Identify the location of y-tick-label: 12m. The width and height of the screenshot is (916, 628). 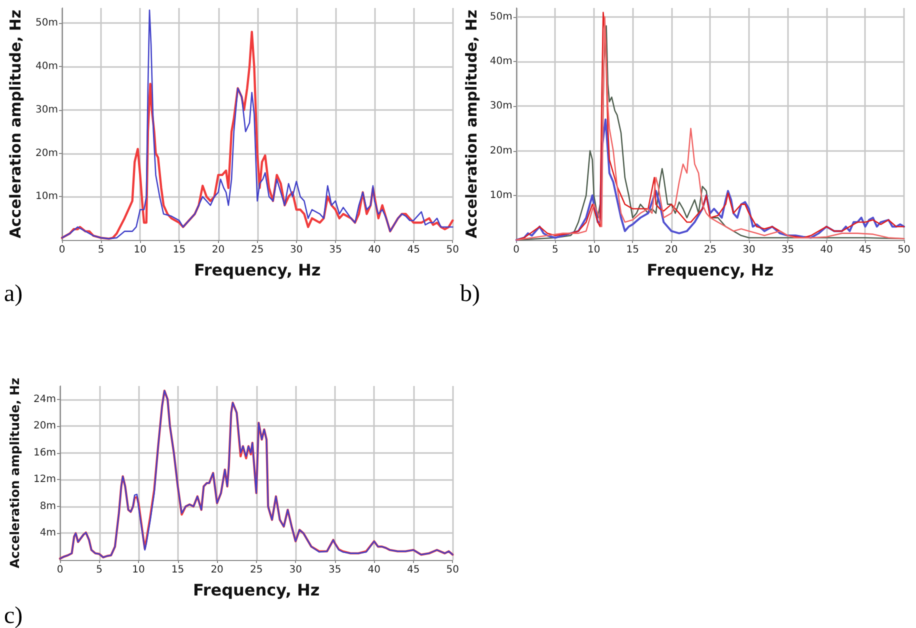
(45, 480).